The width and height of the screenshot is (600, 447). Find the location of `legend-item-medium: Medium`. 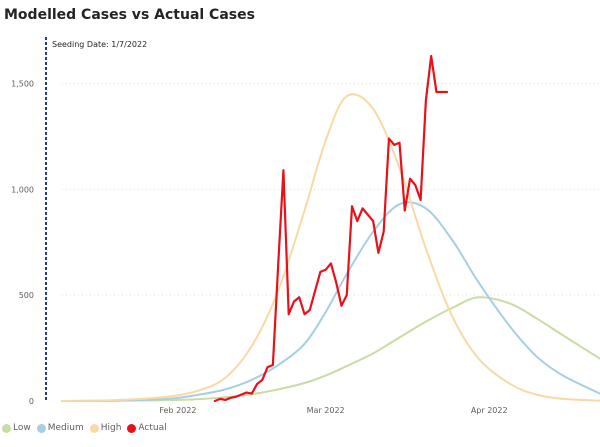

legend-item-medium: Medium is located at coordinates (60, 428).